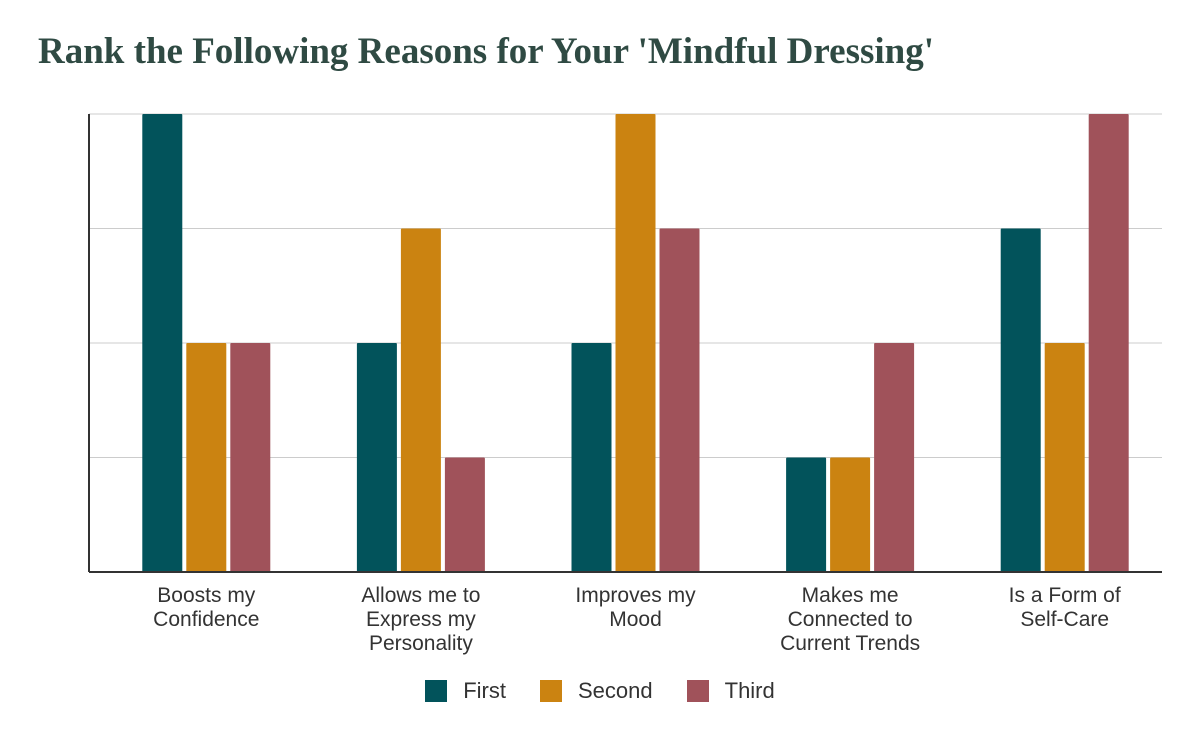 The width and height of the screenshot is (1200, 742). I want to click on legend: First Second Third, so click(600, 691).